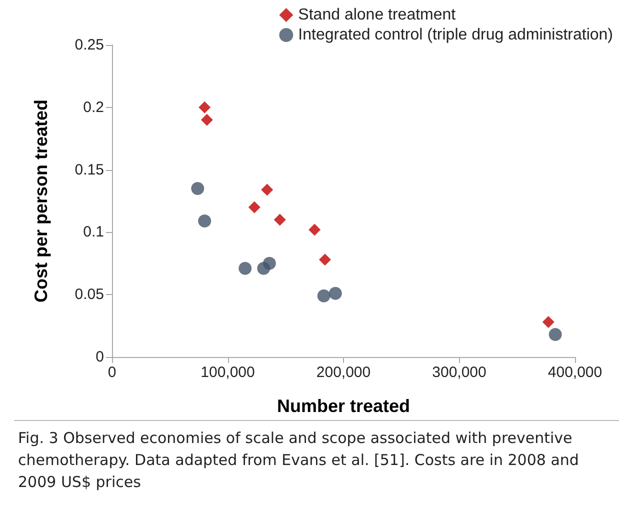 The width and height of the screenshot is (633, 516). Describe the element at coordinates (343, 372) in the screenshot. I see `x-tick-label: 200,000` at that location.